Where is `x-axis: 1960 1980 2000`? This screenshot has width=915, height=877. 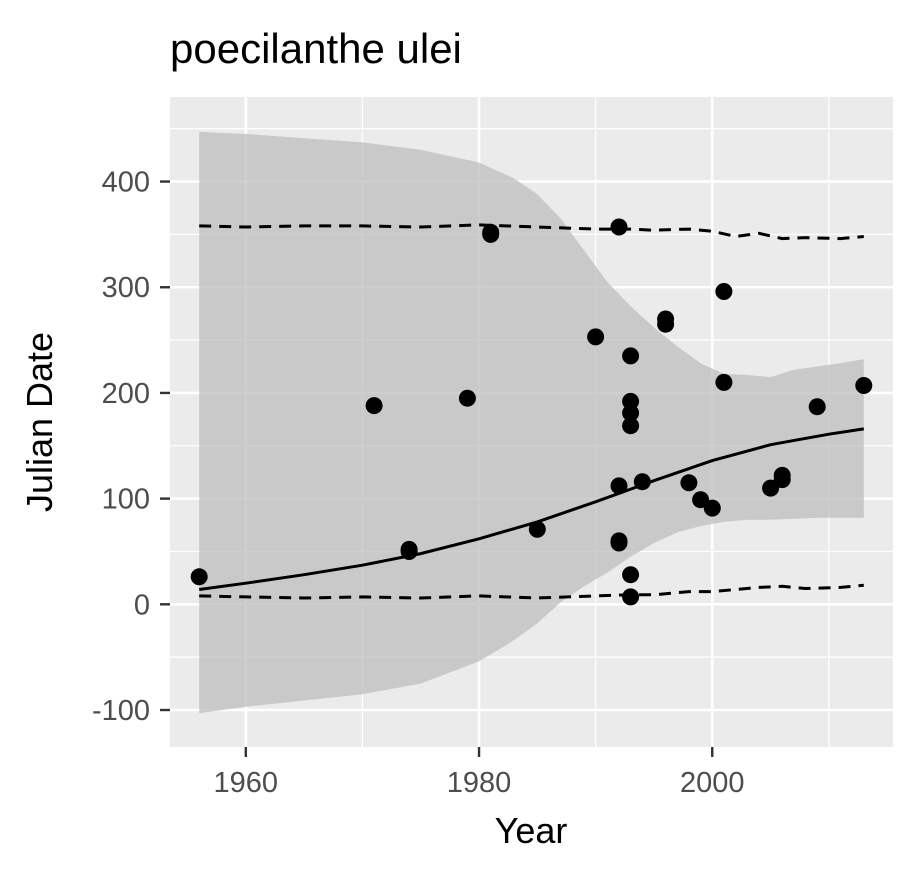 x-axis: 1960 1980 2000 is located at coordinates (479, 773).